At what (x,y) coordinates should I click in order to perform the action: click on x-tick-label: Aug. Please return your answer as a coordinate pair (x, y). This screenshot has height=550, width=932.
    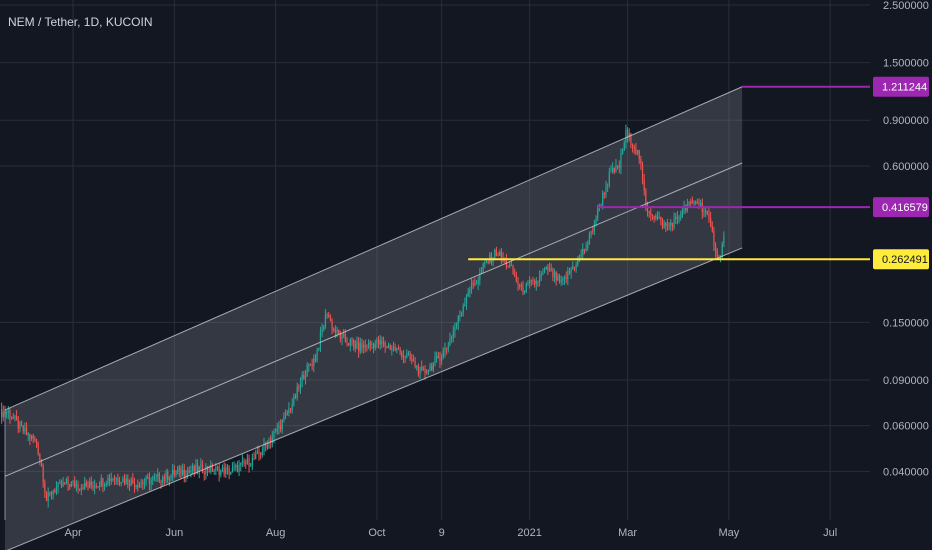
    Looking at the image, I should click on (276, 533).